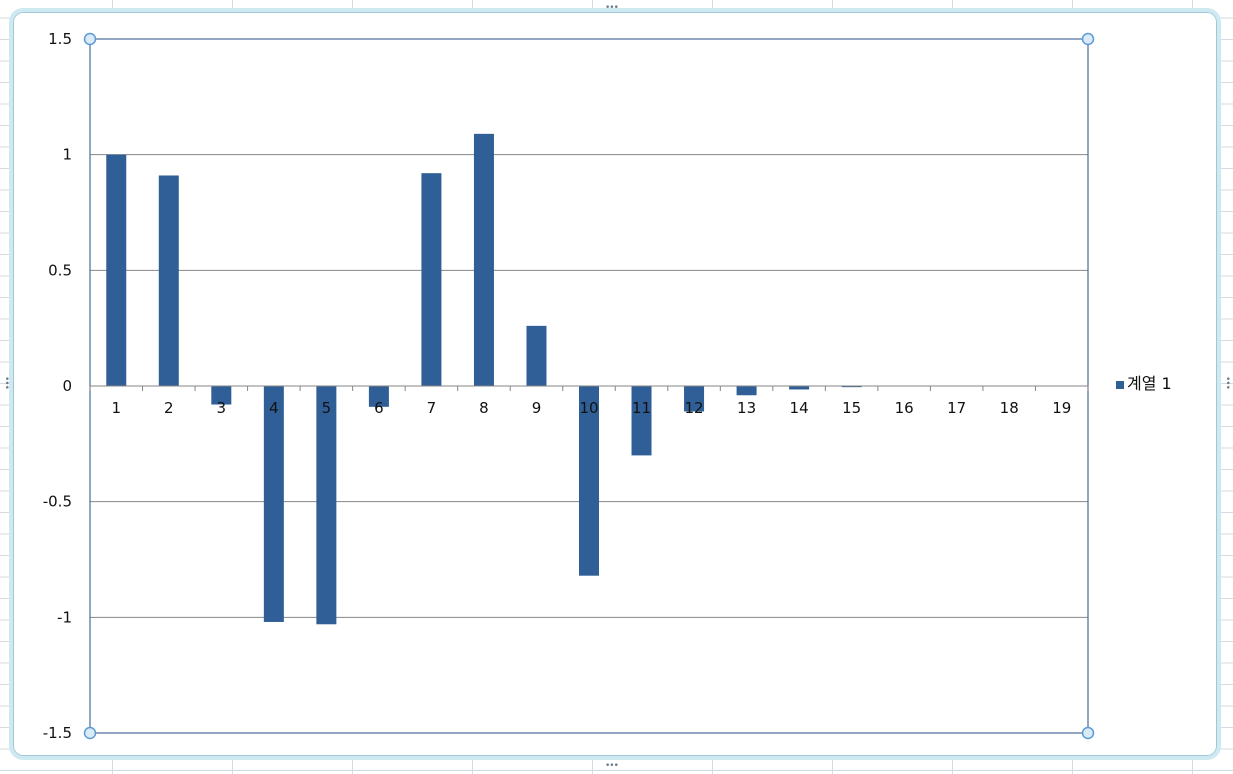  Describe the element at coordinates (612, 766) in the screenshot. I see `resize-grip-bottom: •••` at that location.